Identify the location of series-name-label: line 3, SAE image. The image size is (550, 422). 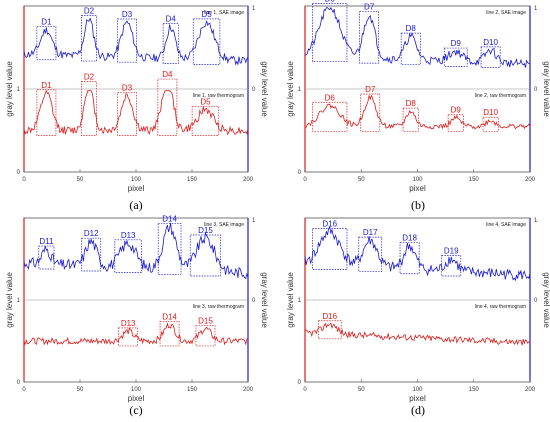
(224, 225).